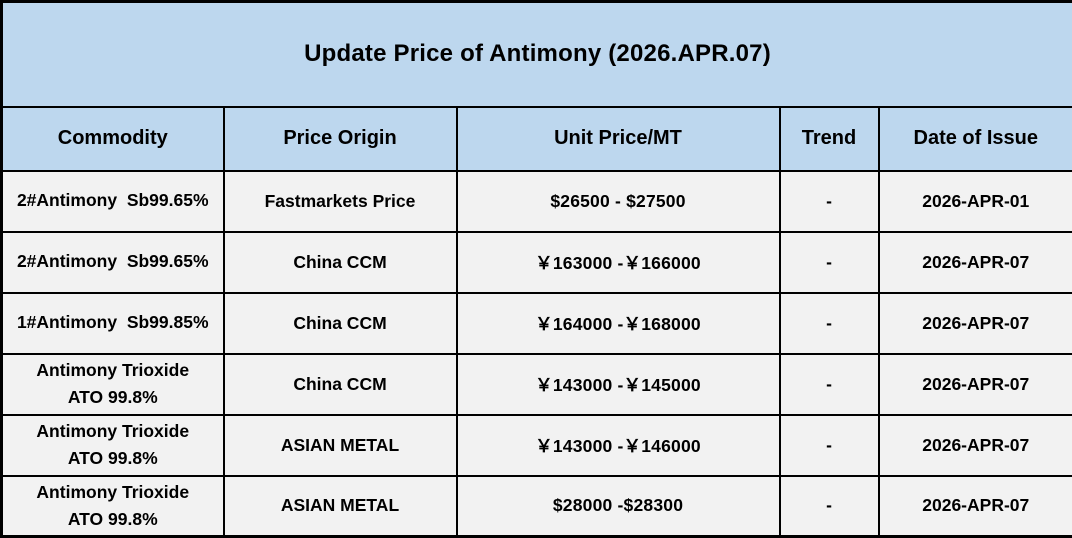 The image size is (1072, 538). Describe the element at coordinates (618, 384) in the screenshot. I see `unit-price-cell: ￥143000 -￥145000` at that location.